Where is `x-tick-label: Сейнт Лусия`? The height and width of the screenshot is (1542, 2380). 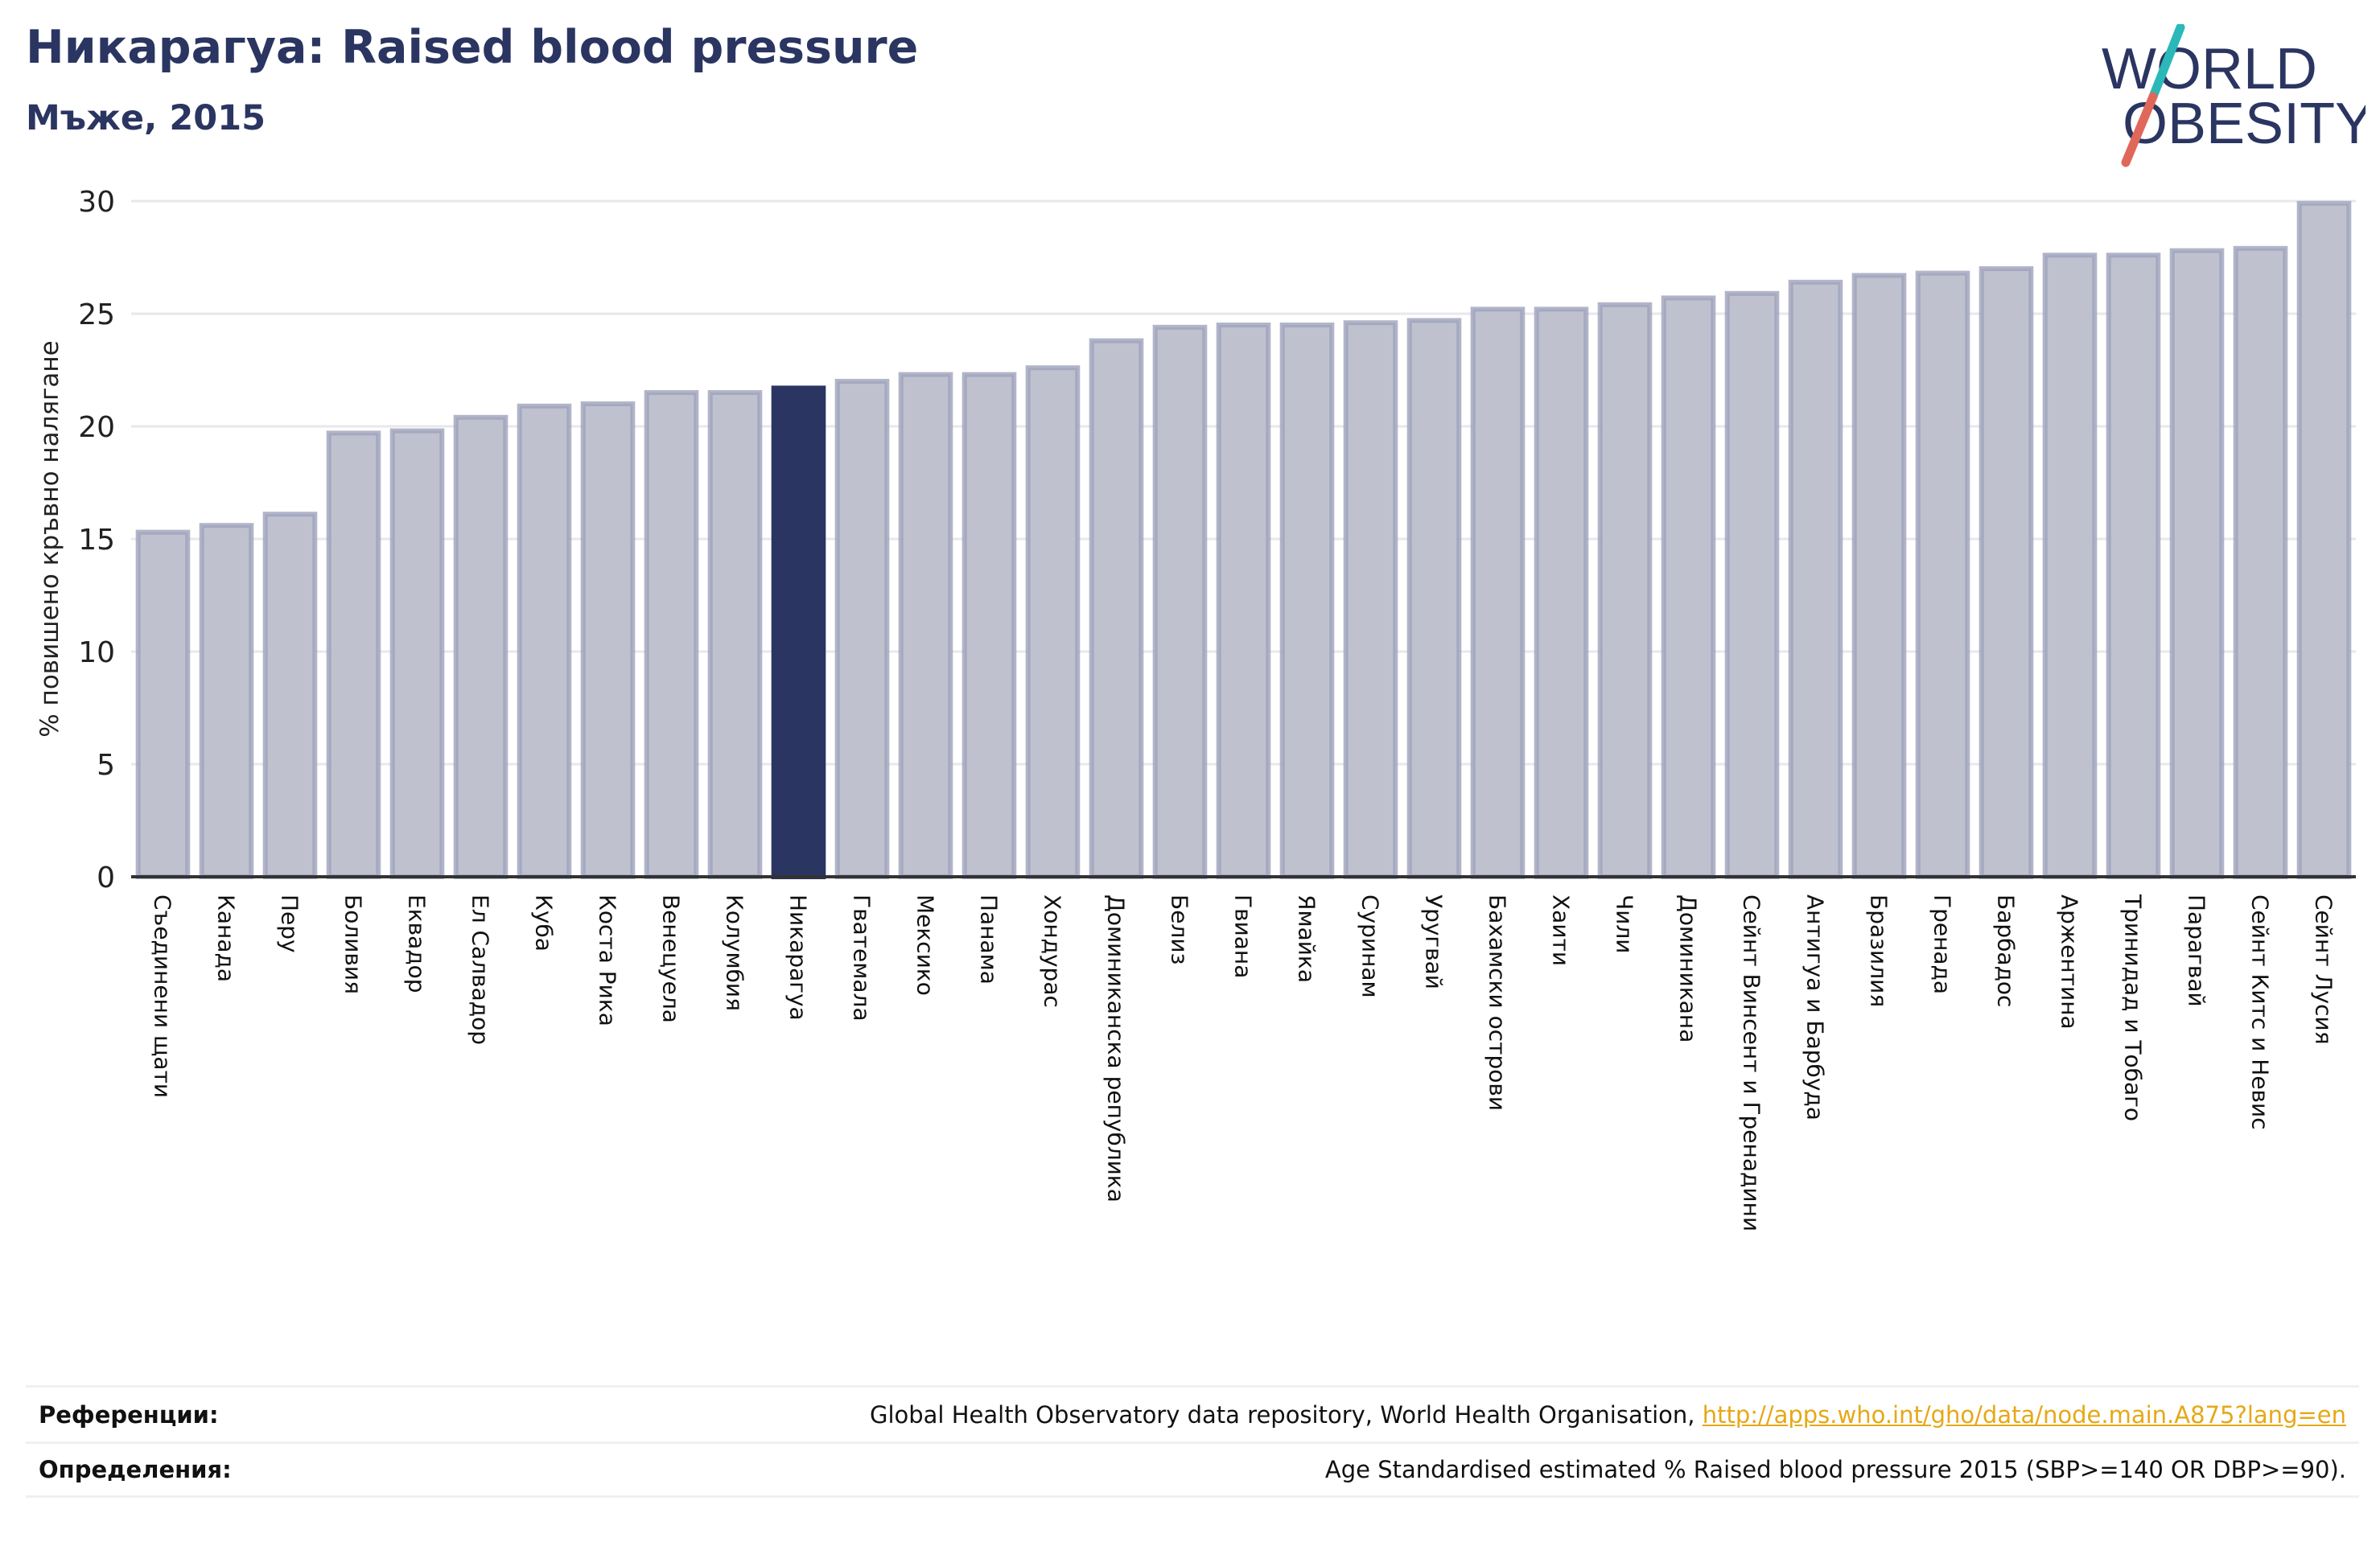
x-tick-label: Сейнт Лусия is located at coordinates (2324, 969).